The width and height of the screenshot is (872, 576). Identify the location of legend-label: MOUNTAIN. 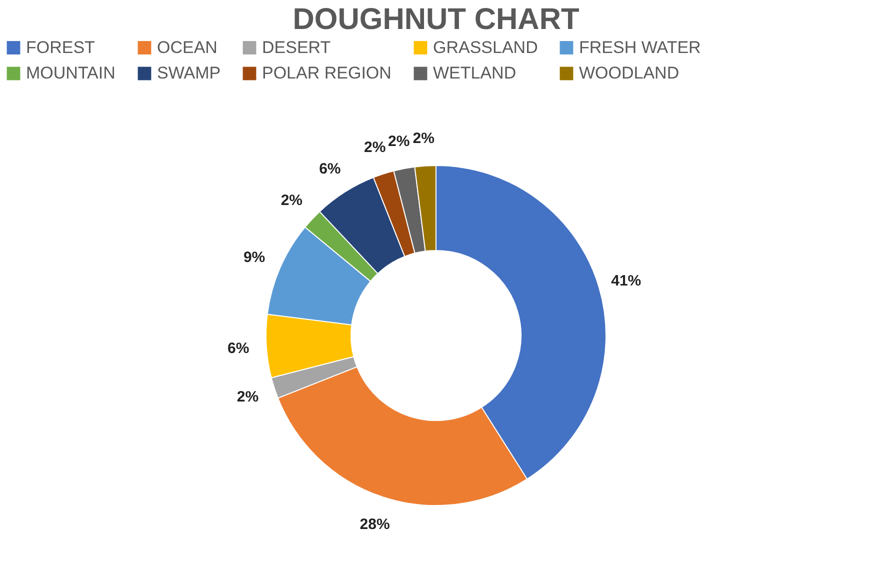
(71, 73).